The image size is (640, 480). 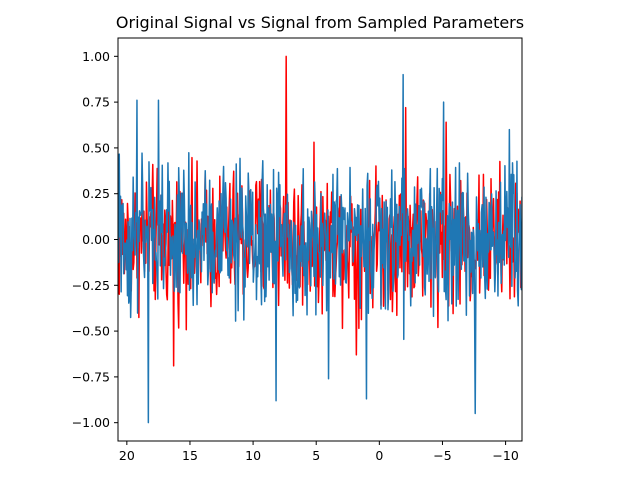 What do you see at coordinates (96, 147) in the screenshot?
I see `y-tick-label: 0.50` at bounding box center [96, 147].